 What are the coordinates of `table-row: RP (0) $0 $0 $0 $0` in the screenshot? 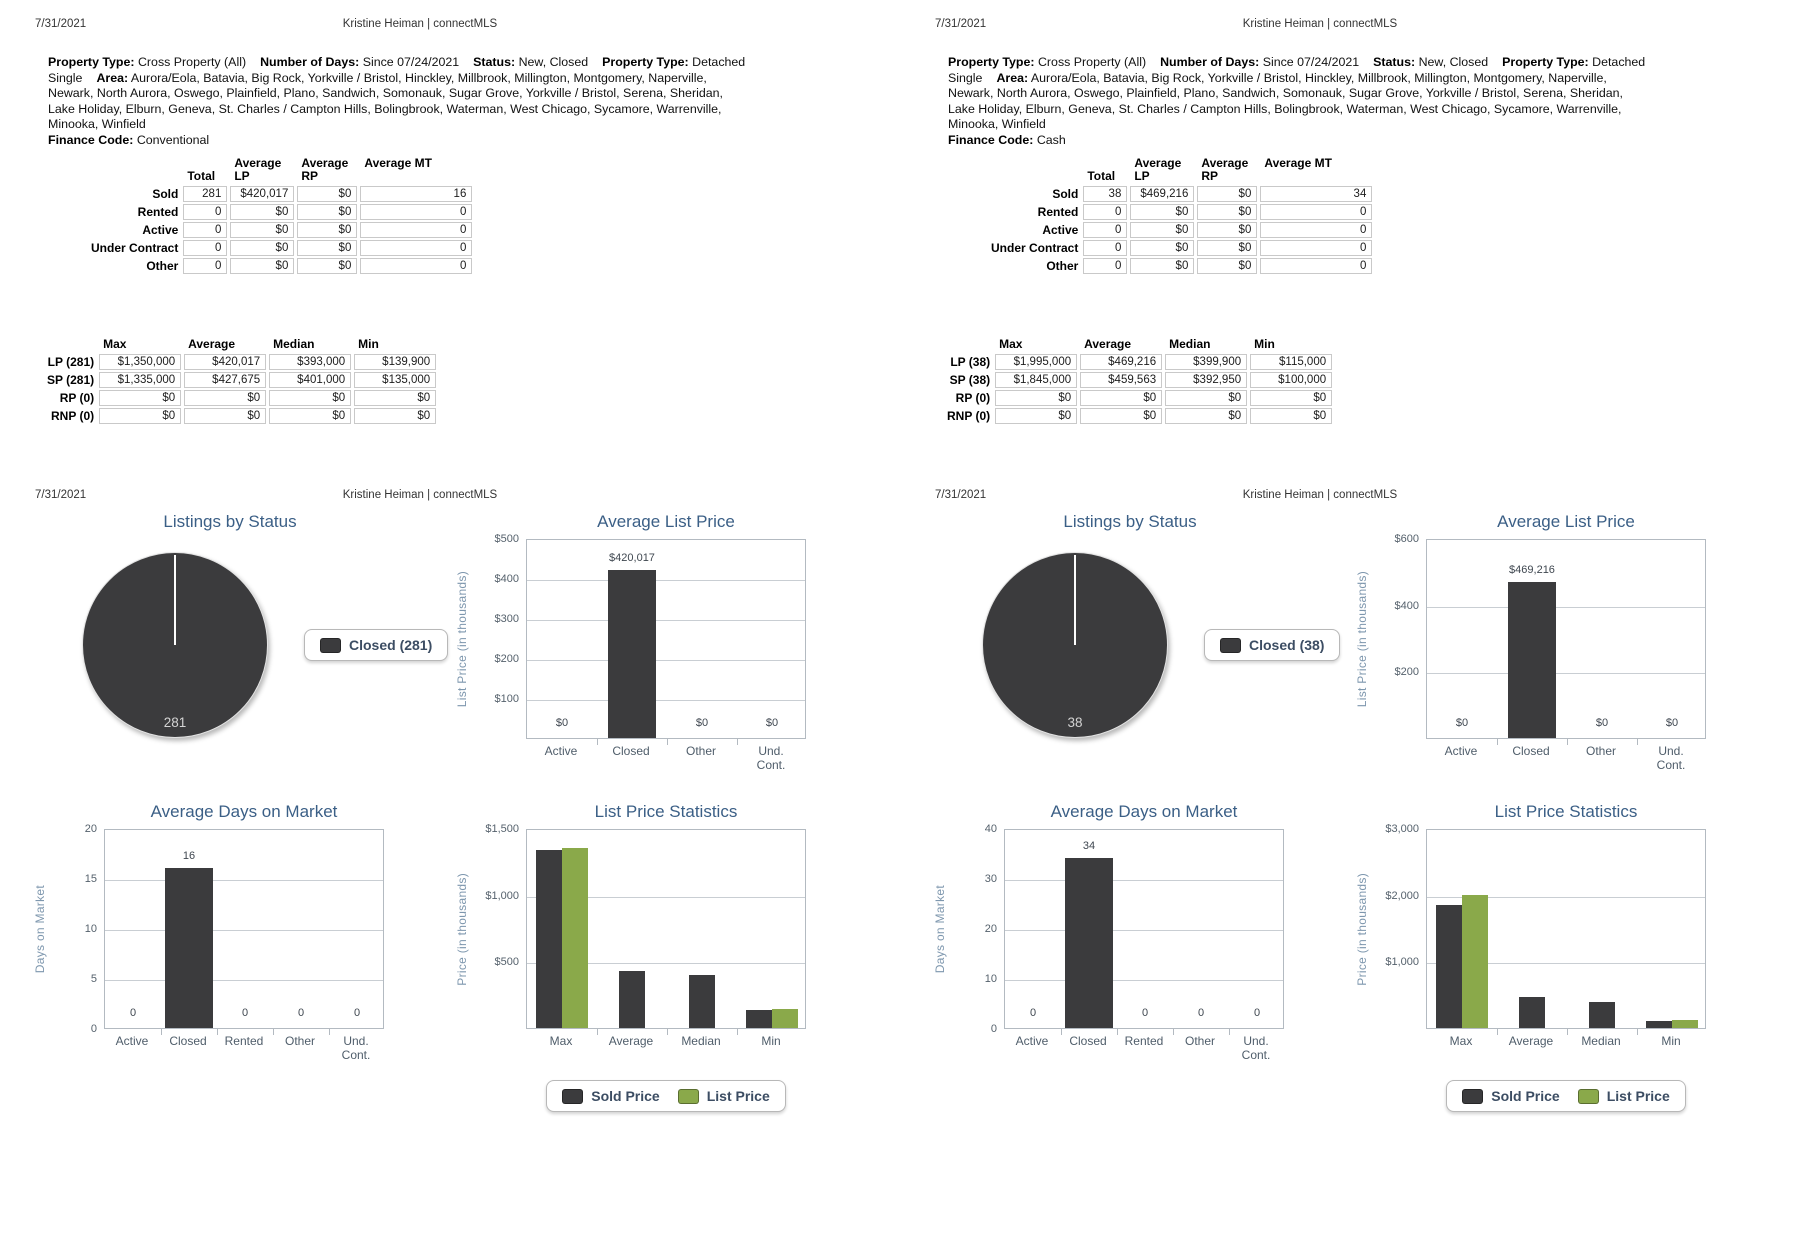 It's located at (1140, 398).